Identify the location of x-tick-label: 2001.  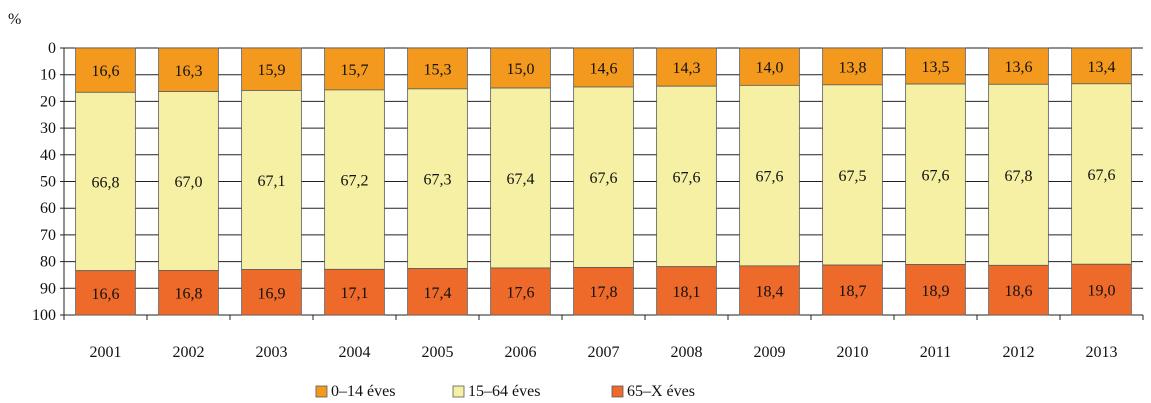
(106, 352).